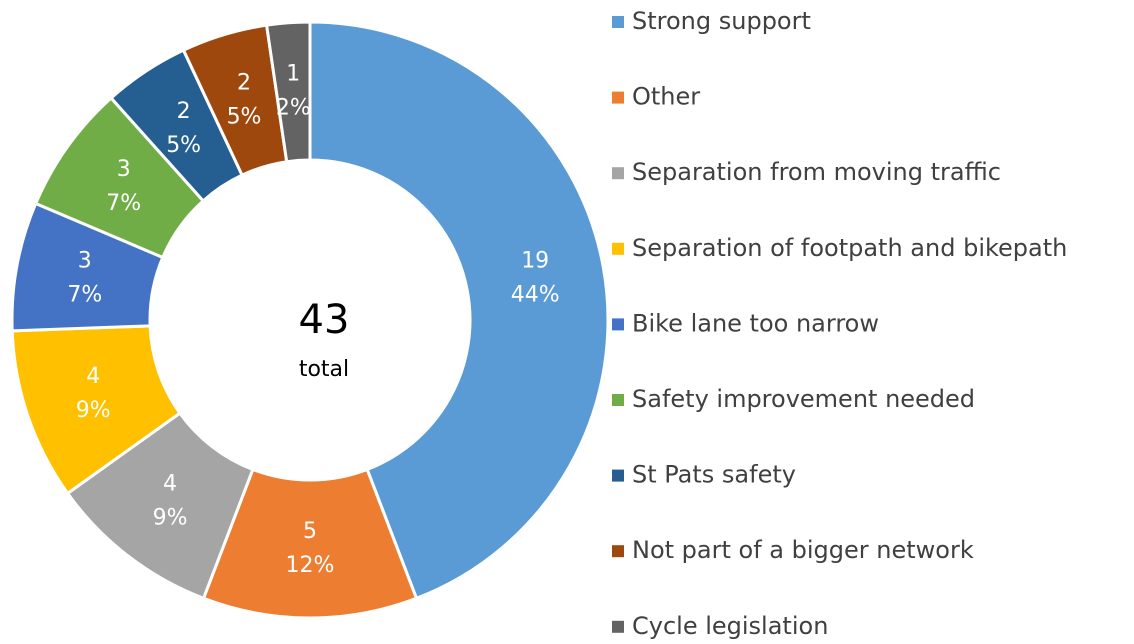  What do you see at coordinates (803, 399) in the screenshot?
I see `legend-label: Safety improvement needed` at bounding box center [803, 399].